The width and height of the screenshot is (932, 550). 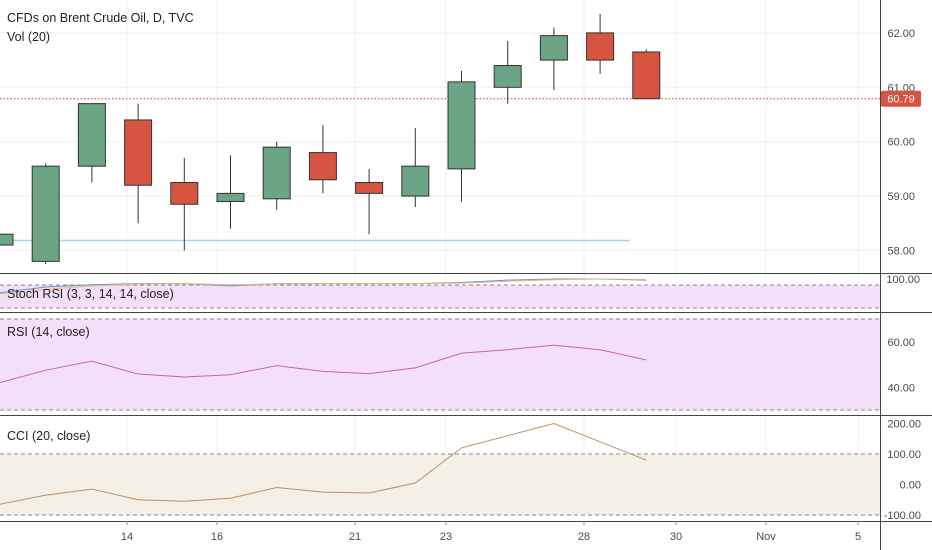 I want to click on time-tick-label: 21, so click(x=355, y=537).